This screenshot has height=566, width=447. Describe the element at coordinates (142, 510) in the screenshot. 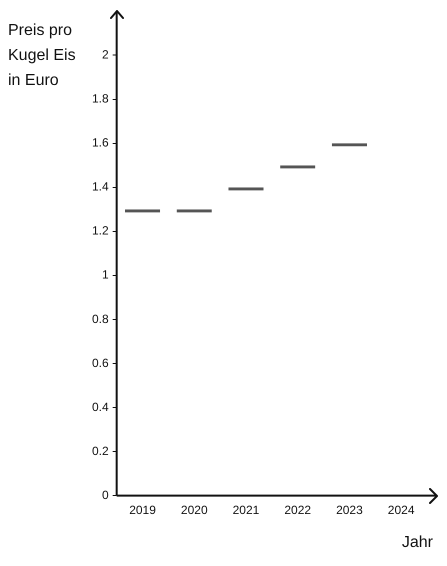

I see `x-tick-label: 2019` at that location.